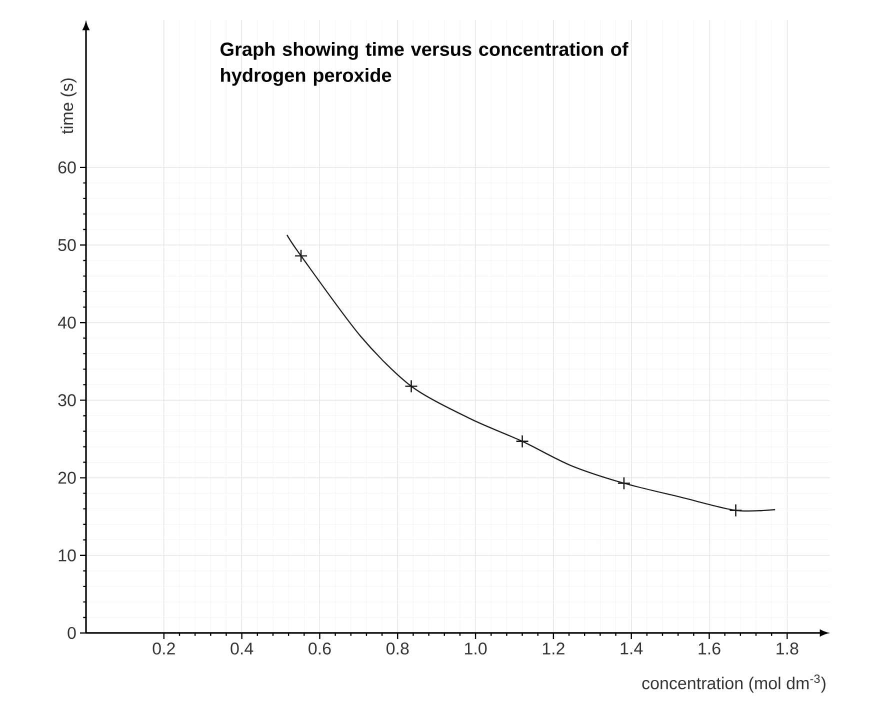 The image size is (896, 708). Describe the element at coordinates (476, 648) in the screenshot. I see `x-tick-label: 1.0` at that location.